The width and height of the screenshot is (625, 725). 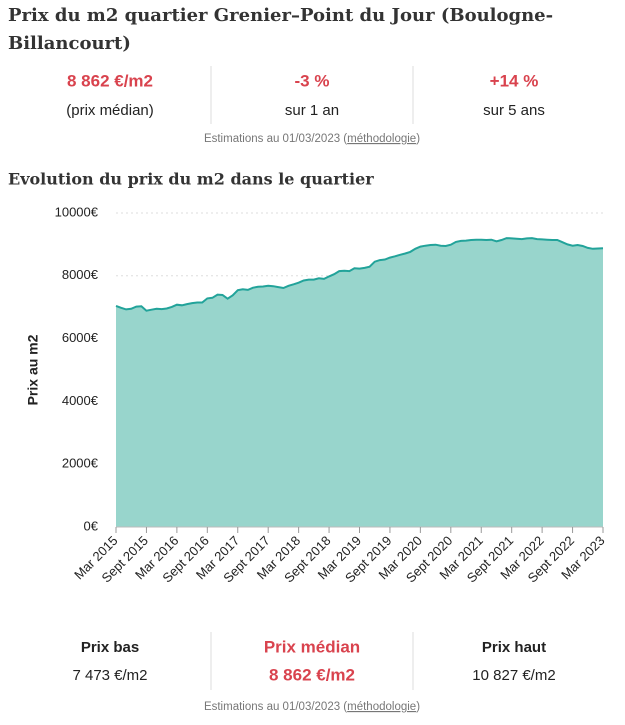 What do you see at coordinates (359, 274) in the screenshot?
I see `line` at bounding box center [359, 274].